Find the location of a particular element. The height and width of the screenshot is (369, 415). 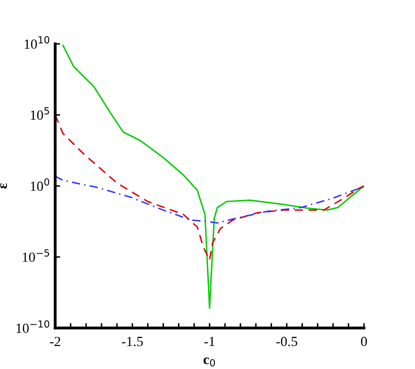

y-tick-label: 10$^{0}$ is located at coordinates (40, 184).